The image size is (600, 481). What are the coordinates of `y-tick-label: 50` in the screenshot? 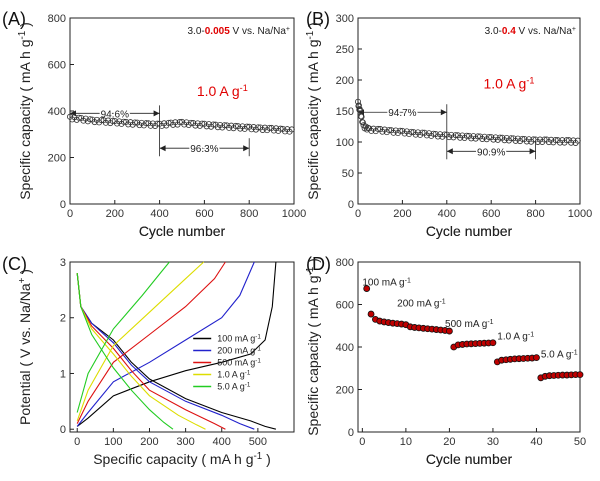 It's located at (348, 174).